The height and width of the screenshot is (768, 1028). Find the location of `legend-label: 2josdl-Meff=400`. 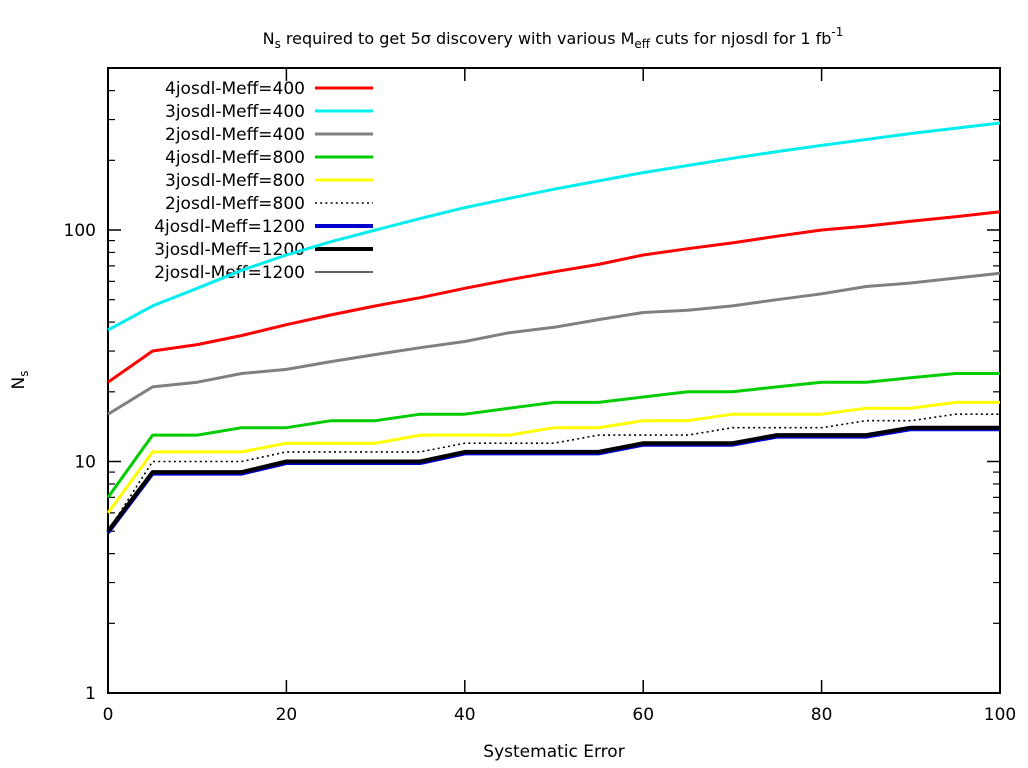

legend-label: 2josdl-Meff=400 is located at coordinates (235, 135).